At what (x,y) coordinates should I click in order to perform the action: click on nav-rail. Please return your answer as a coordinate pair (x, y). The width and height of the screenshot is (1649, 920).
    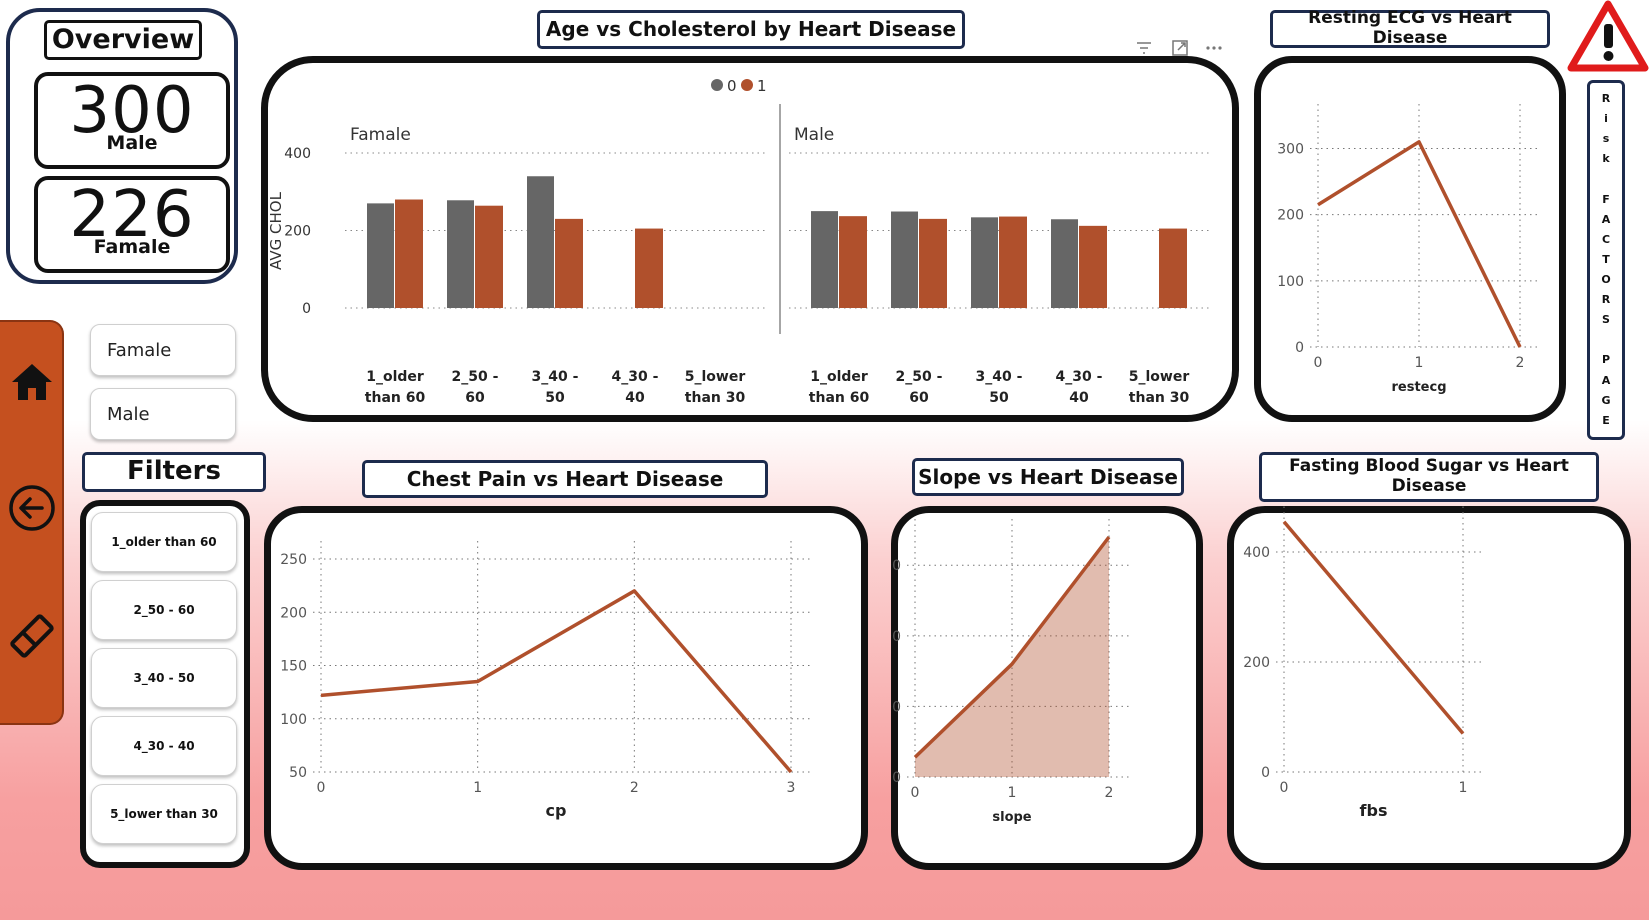
    Looking at the image, I should click on (32, 522).